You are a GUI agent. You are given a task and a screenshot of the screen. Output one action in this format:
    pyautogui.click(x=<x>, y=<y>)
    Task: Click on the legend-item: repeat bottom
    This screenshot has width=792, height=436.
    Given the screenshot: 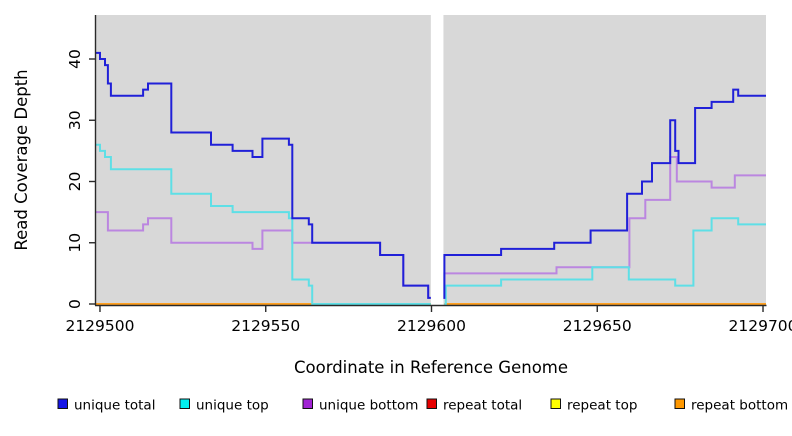 What is the action you would take?
    pyautogui.click(x=731, y=406)
    